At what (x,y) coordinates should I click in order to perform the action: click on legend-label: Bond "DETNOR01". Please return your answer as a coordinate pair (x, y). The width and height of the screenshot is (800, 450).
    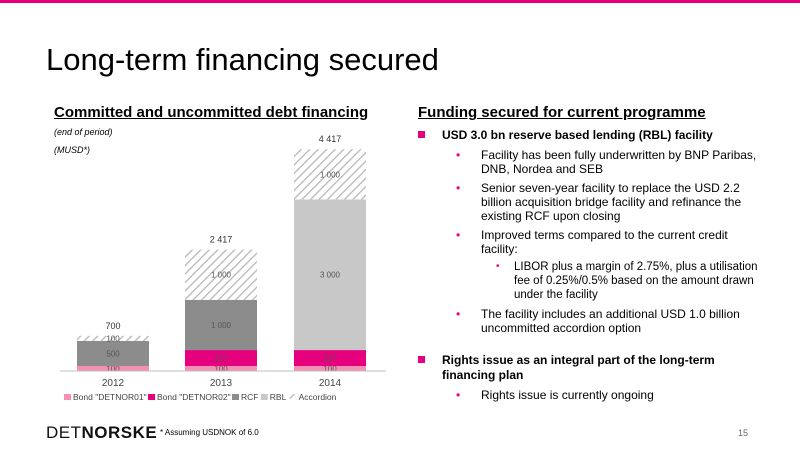
    Looking at the image, I should click on (110, 397).